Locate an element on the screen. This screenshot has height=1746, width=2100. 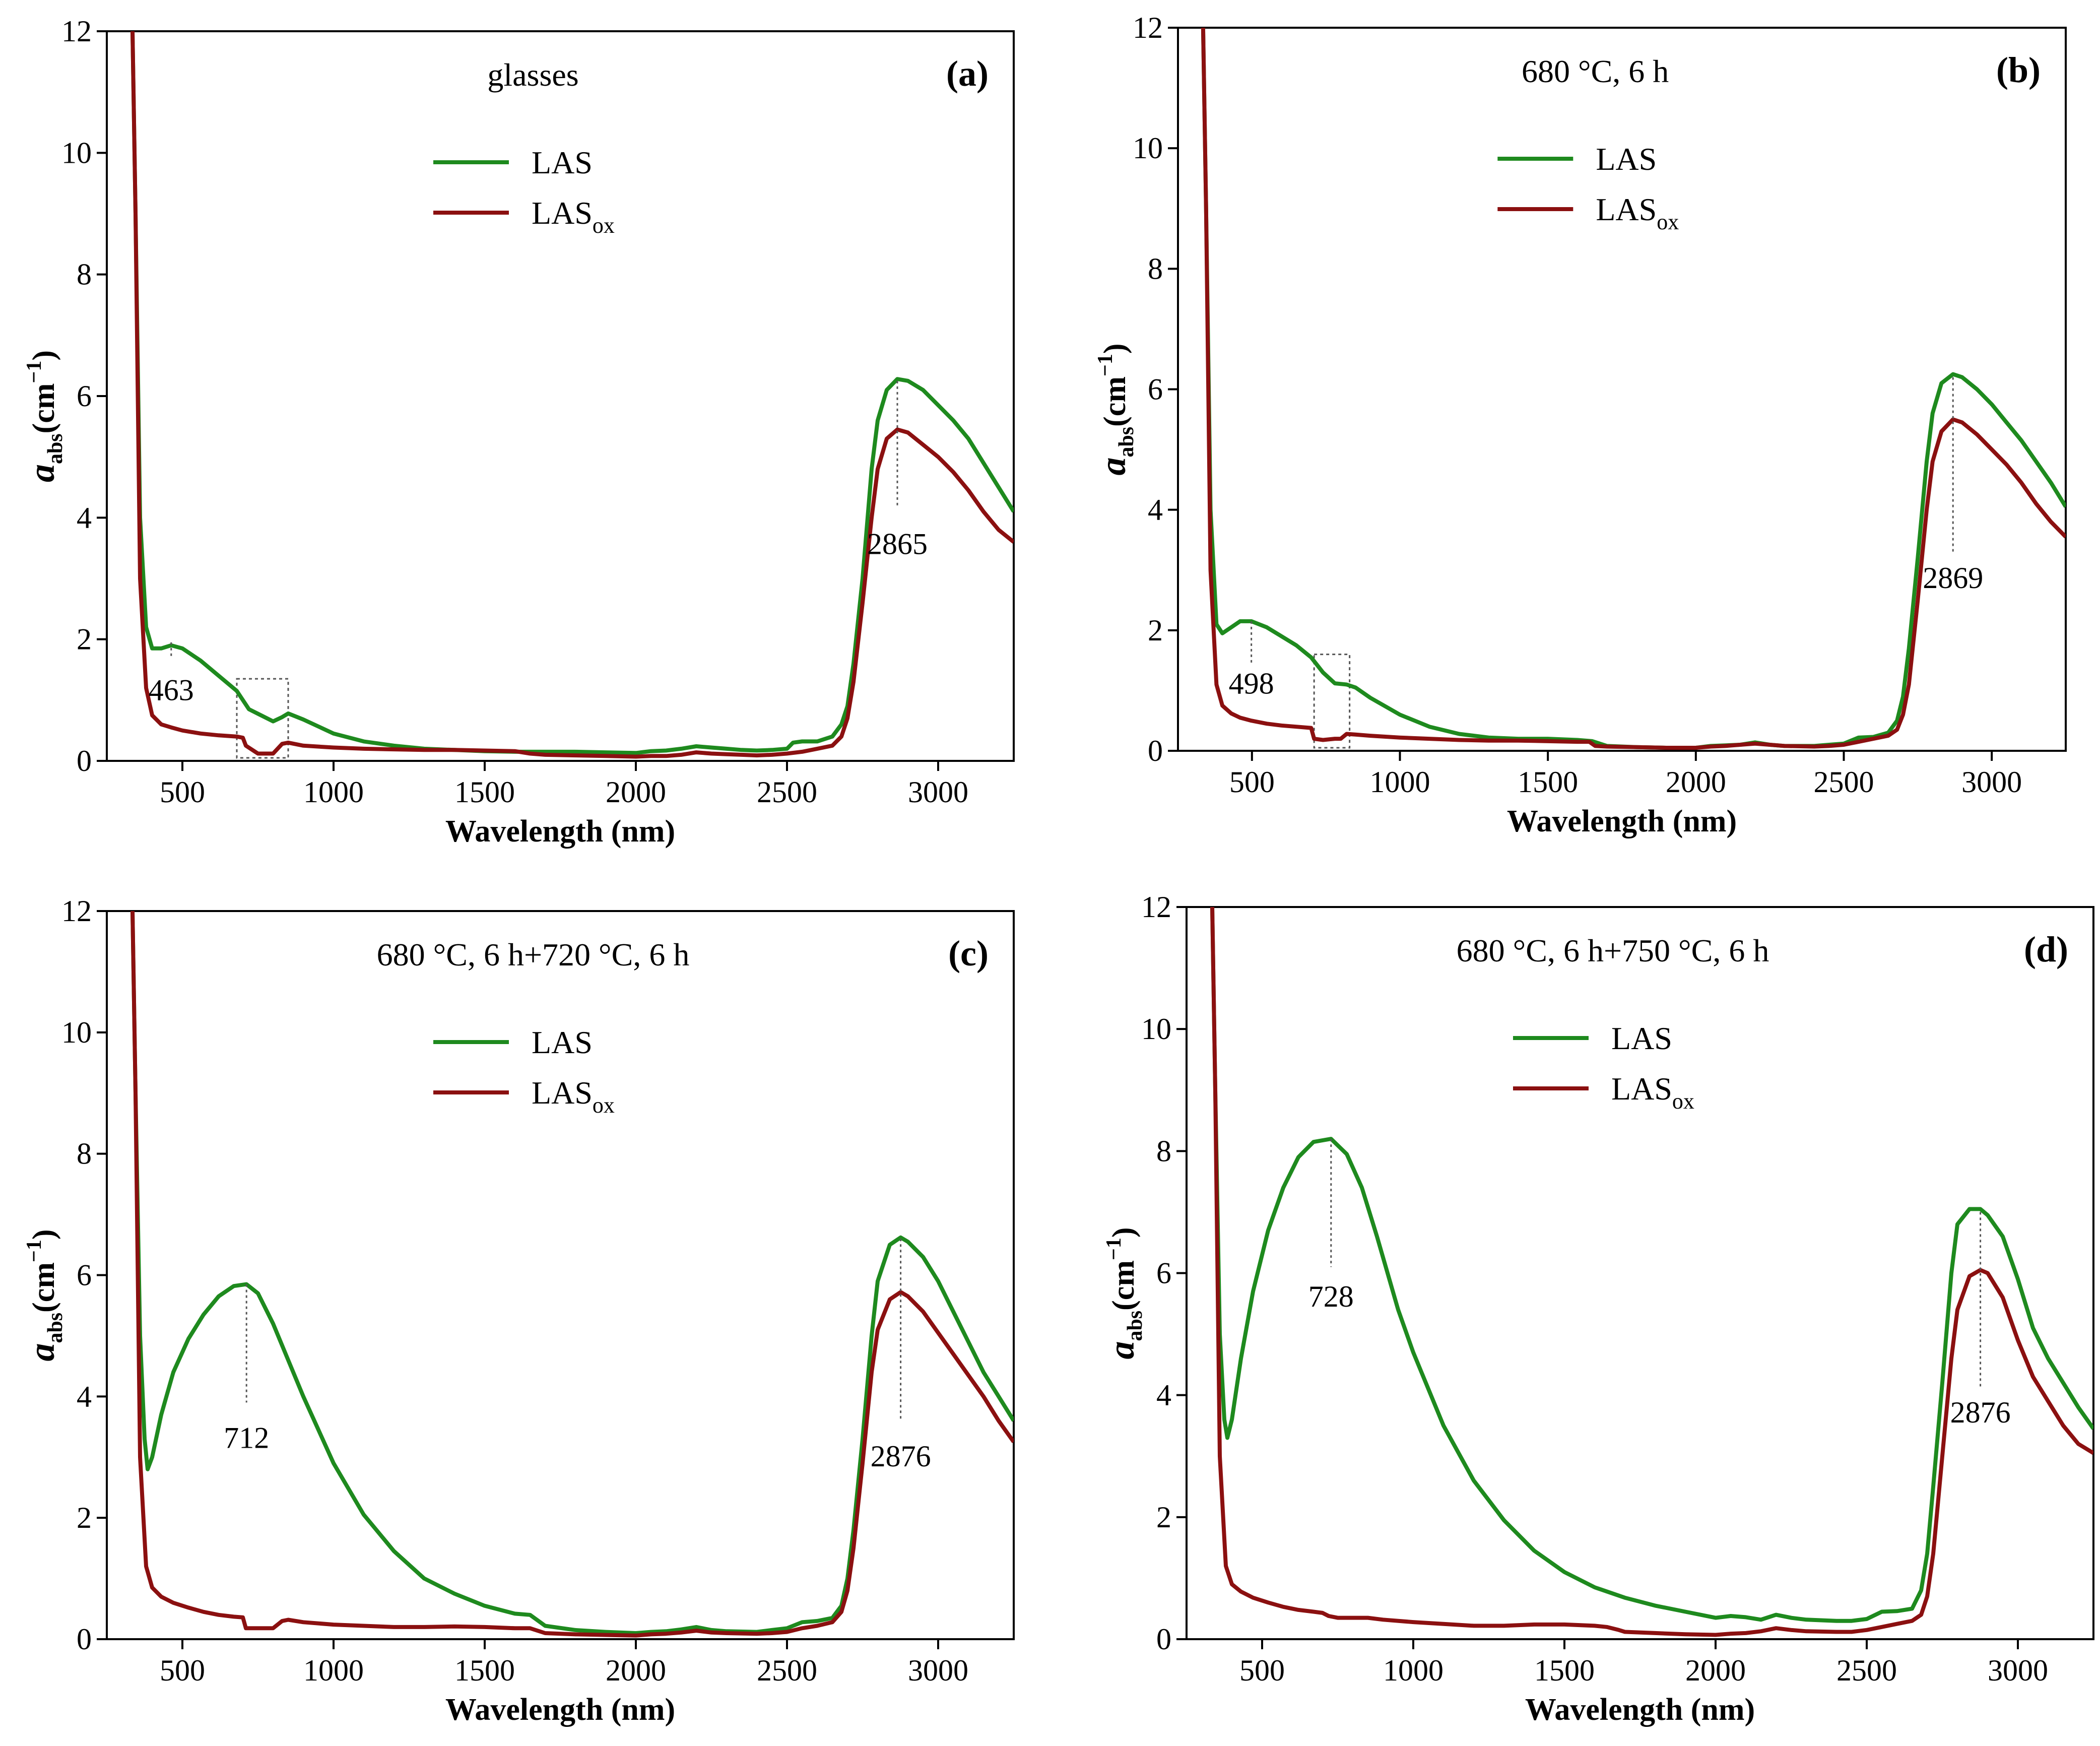
condition-label: 680 °C, 6 h is located at coordinates (1595, 71).